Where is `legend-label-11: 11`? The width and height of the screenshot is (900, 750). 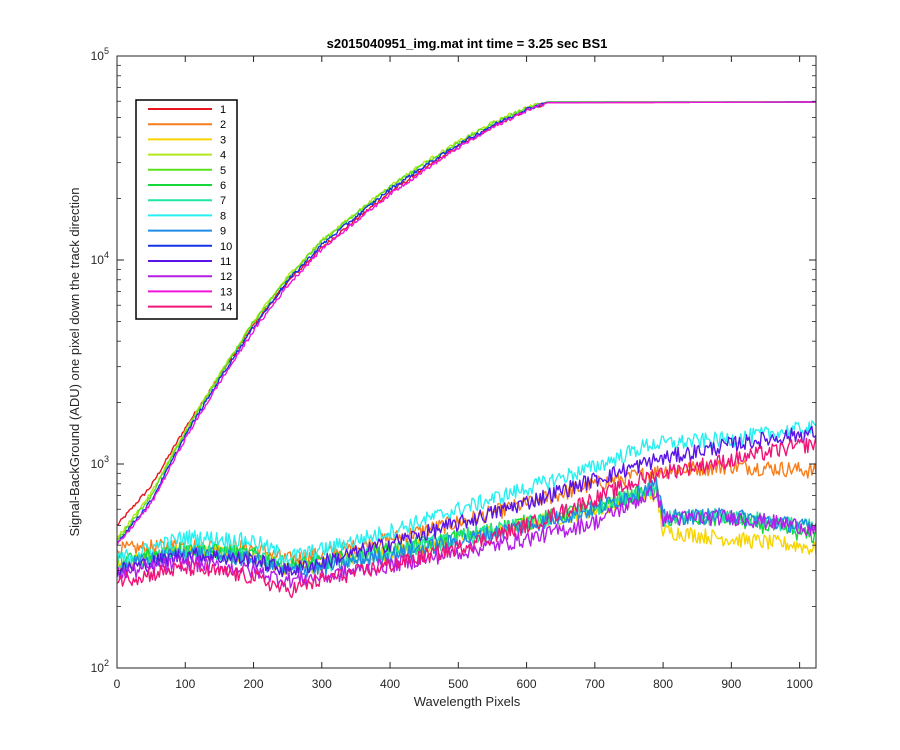 legend-label-11: 11 is located at coordinates (225, 262).